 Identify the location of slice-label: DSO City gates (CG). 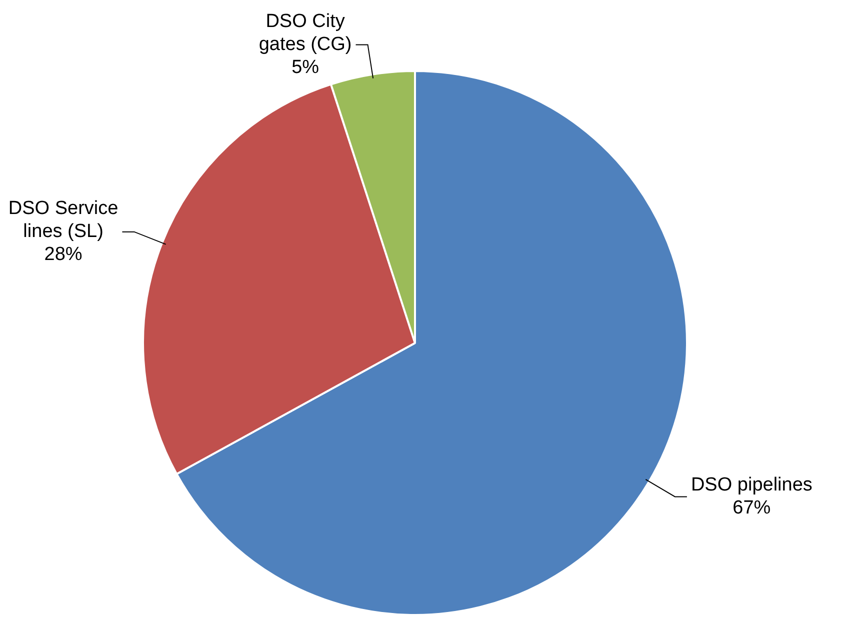
(305, 32).